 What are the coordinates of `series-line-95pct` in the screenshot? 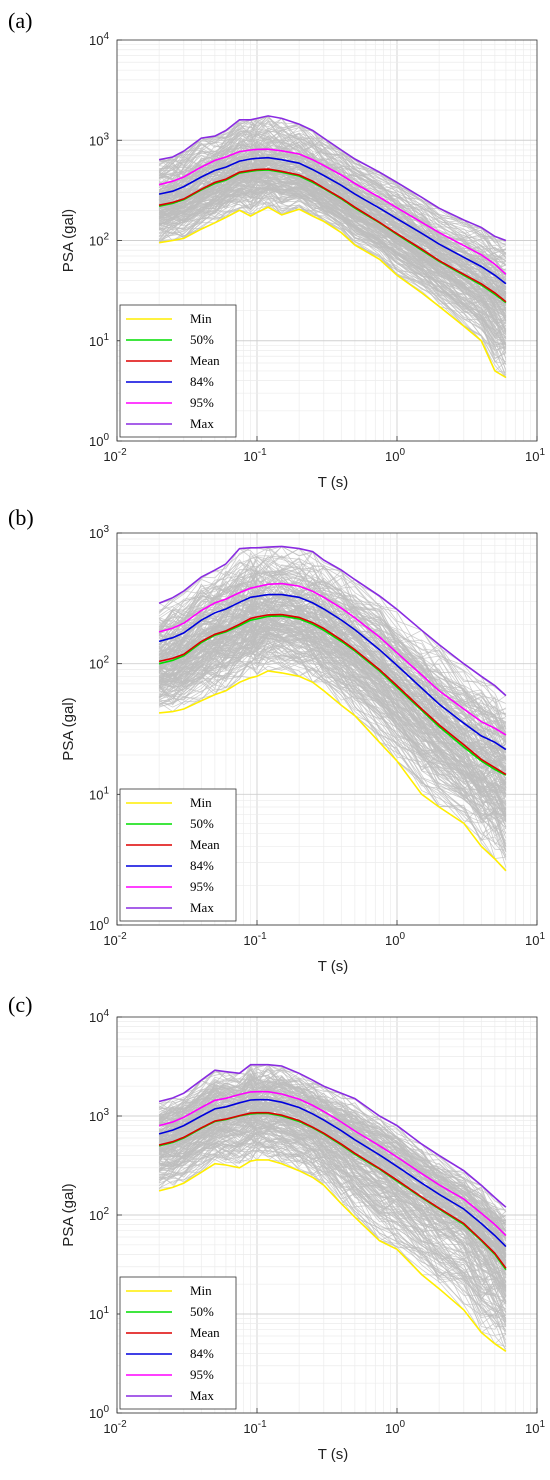 It's located at (332, 211).